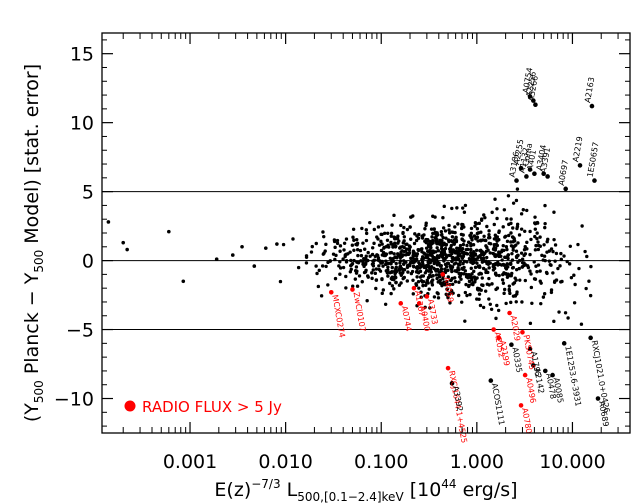 Image resolution: width=631 pixels, height=504 pixels. What do you see at coordinates (419, 303) in the screenshot?
I see `cluster-label: A1367` at bounding box center [419, 303].